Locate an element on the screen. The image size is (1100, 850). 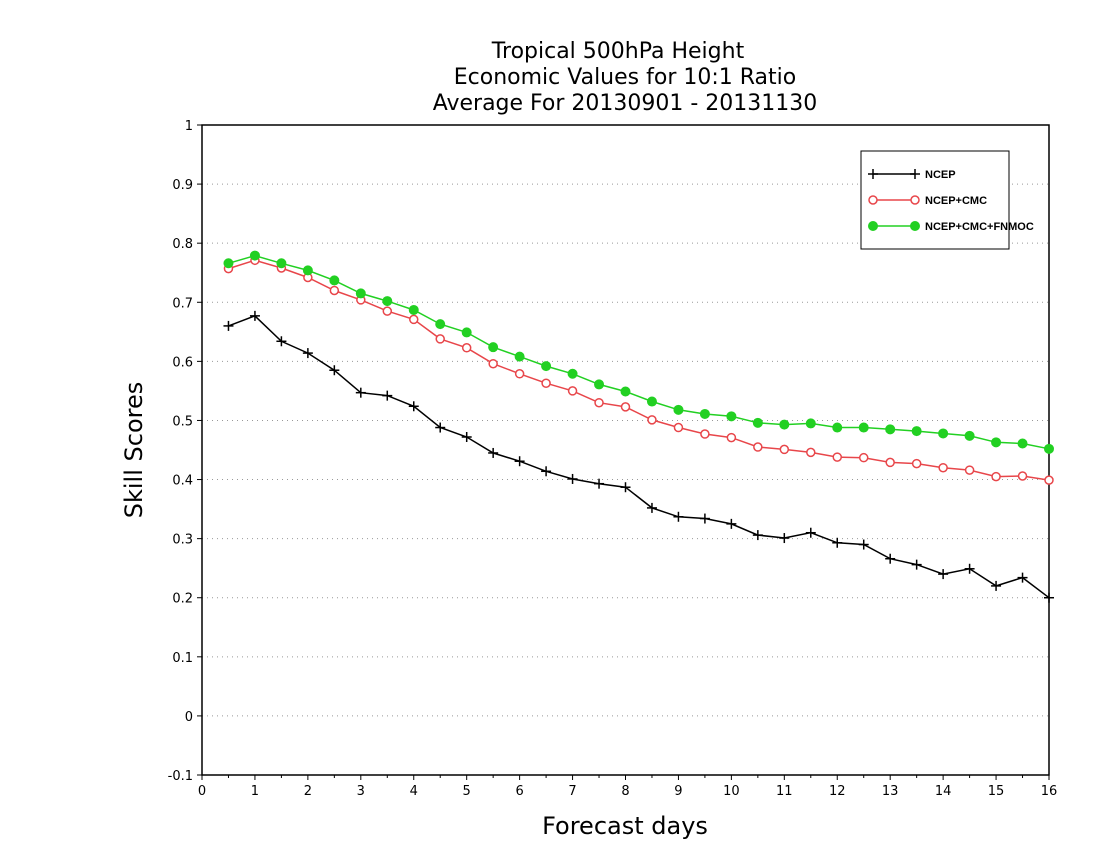
legend-label-2: NCEP+CMC+FNMOC is located at coordinates (979, 227).